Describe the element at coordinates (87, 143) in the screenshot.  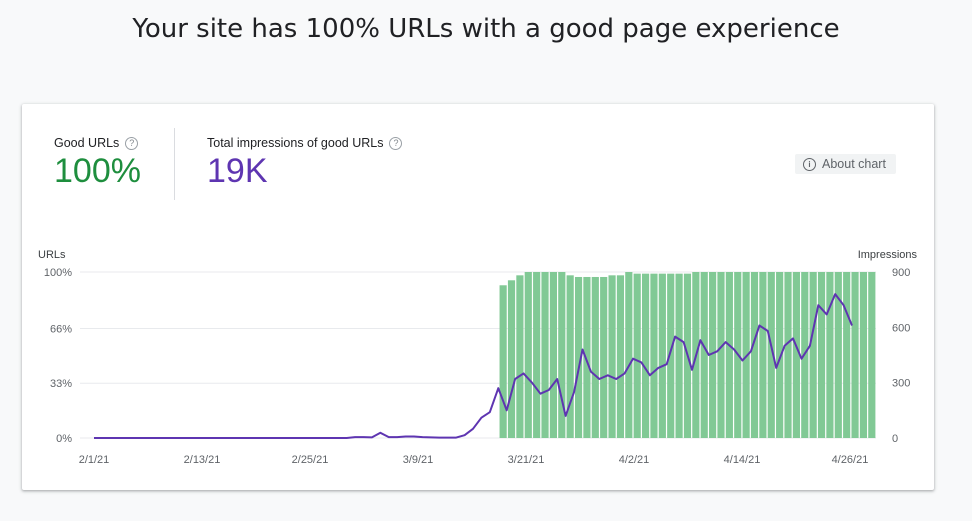
I see `metric-label-good-urls: Good URLs` at that location.